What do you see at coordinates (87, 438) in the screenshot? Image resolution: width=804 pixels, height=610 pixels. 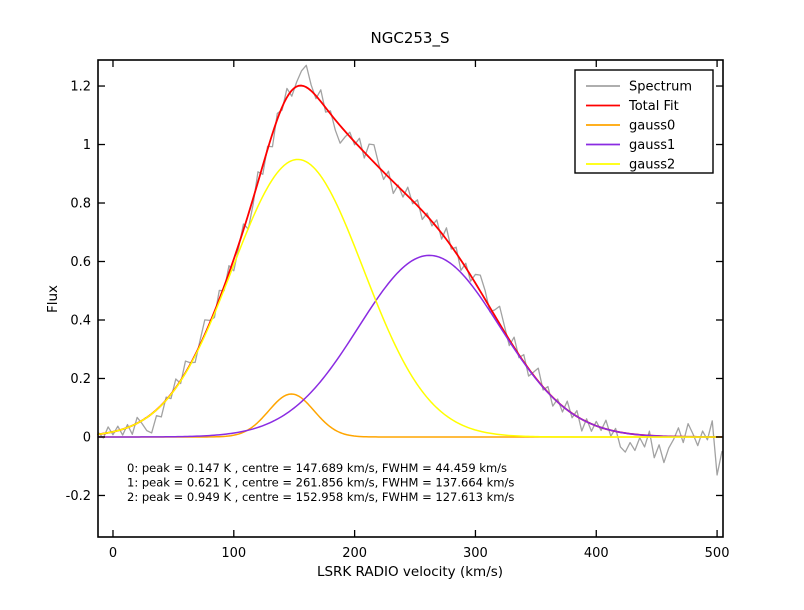 I see `y-tick-label: 0` at bounding box center [87, 438].